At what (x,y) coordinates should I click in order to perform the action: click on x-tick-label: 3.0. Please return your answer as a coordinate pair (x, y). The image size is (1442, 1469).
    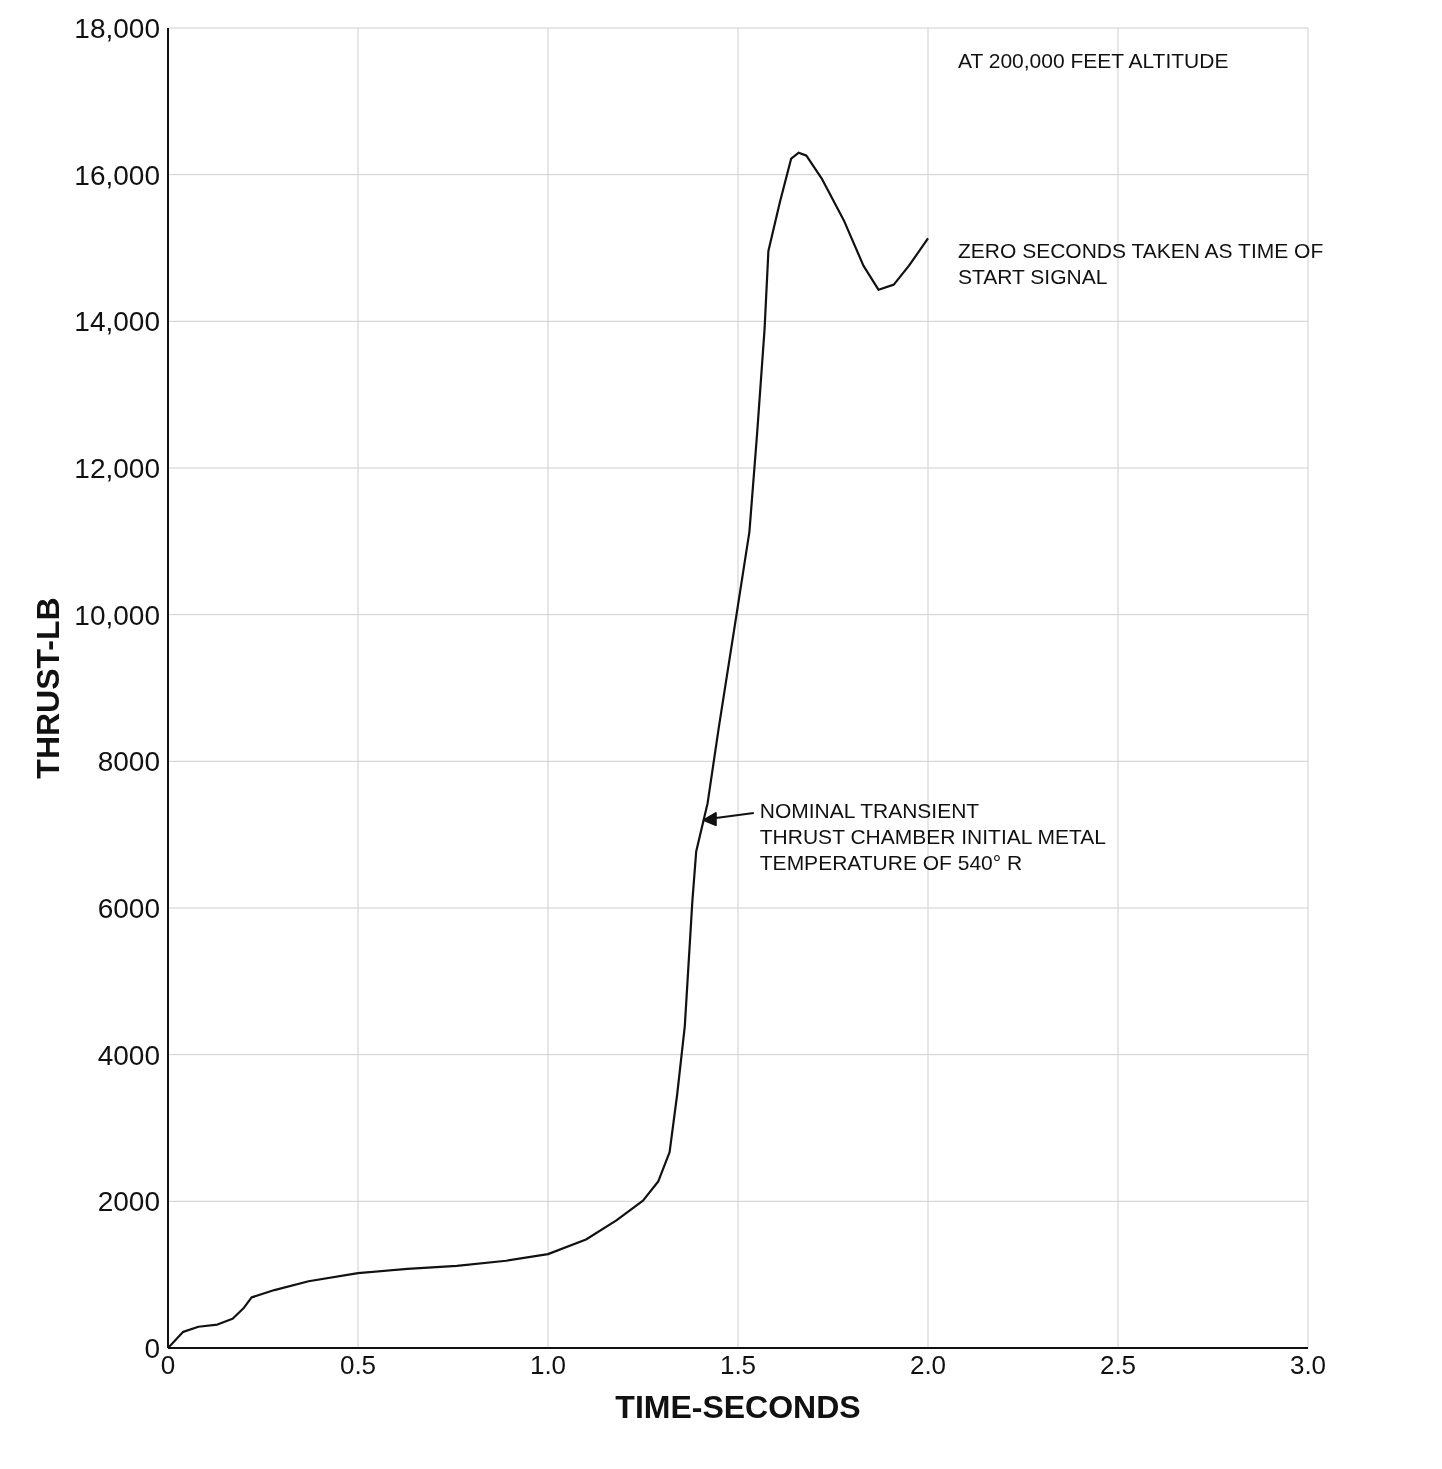
    Looking at the image, I should click on (1308, 1365).